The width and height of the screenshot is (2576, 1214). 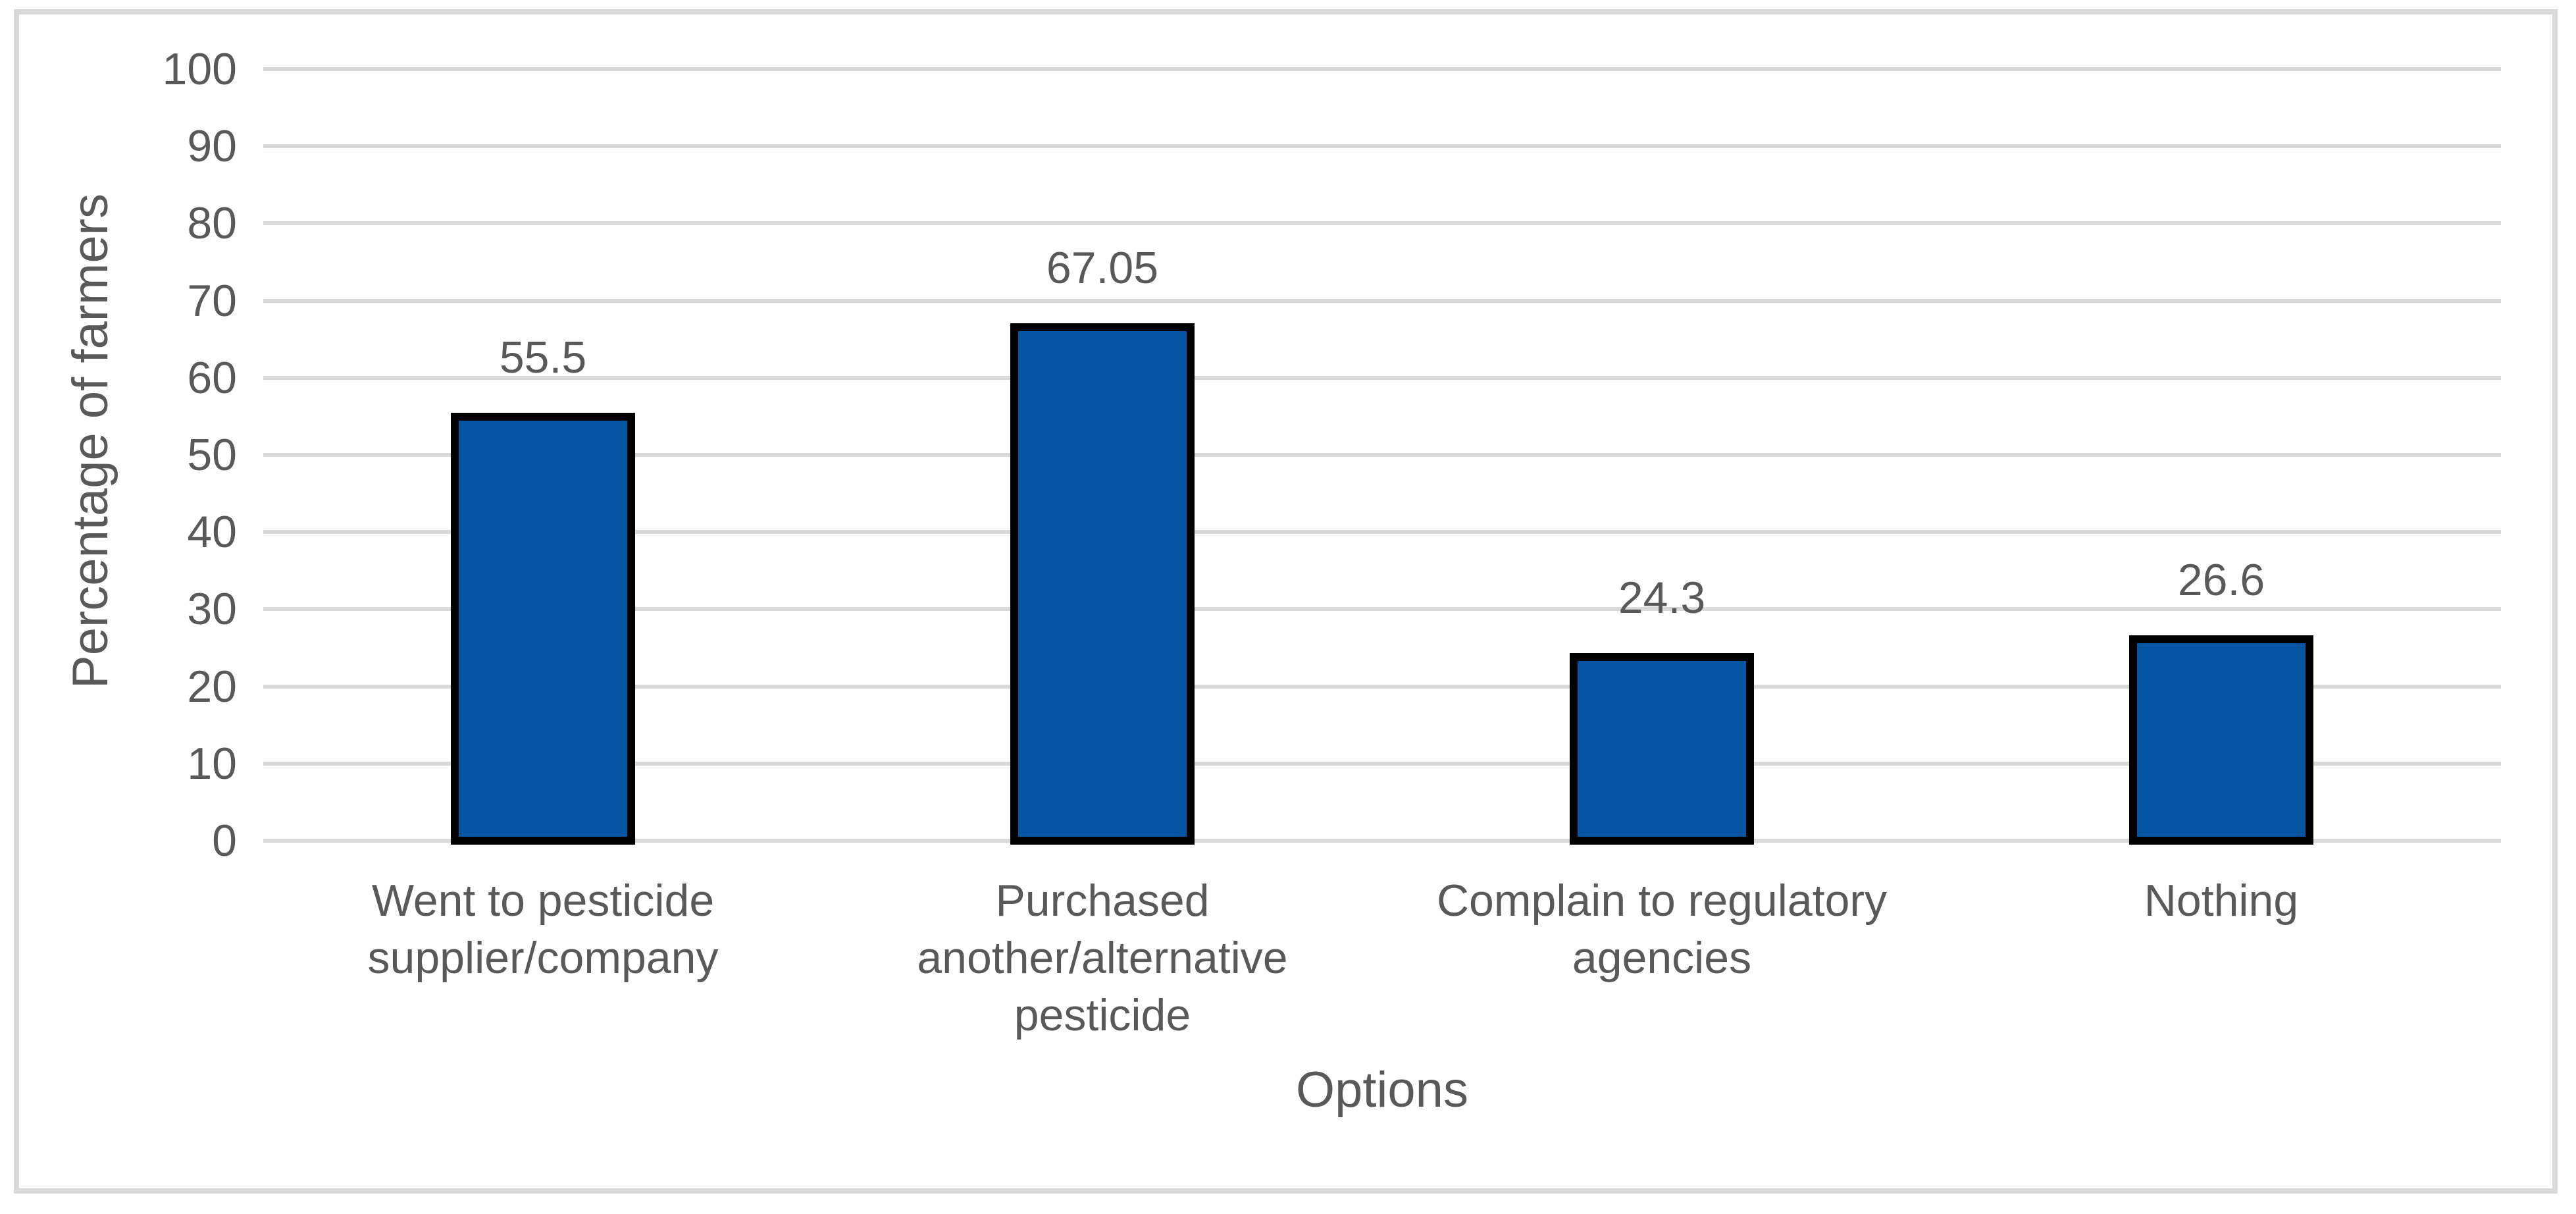 I want to click on category-label-1: Went to pesticide supplier/company, so click(x=543, y=929).